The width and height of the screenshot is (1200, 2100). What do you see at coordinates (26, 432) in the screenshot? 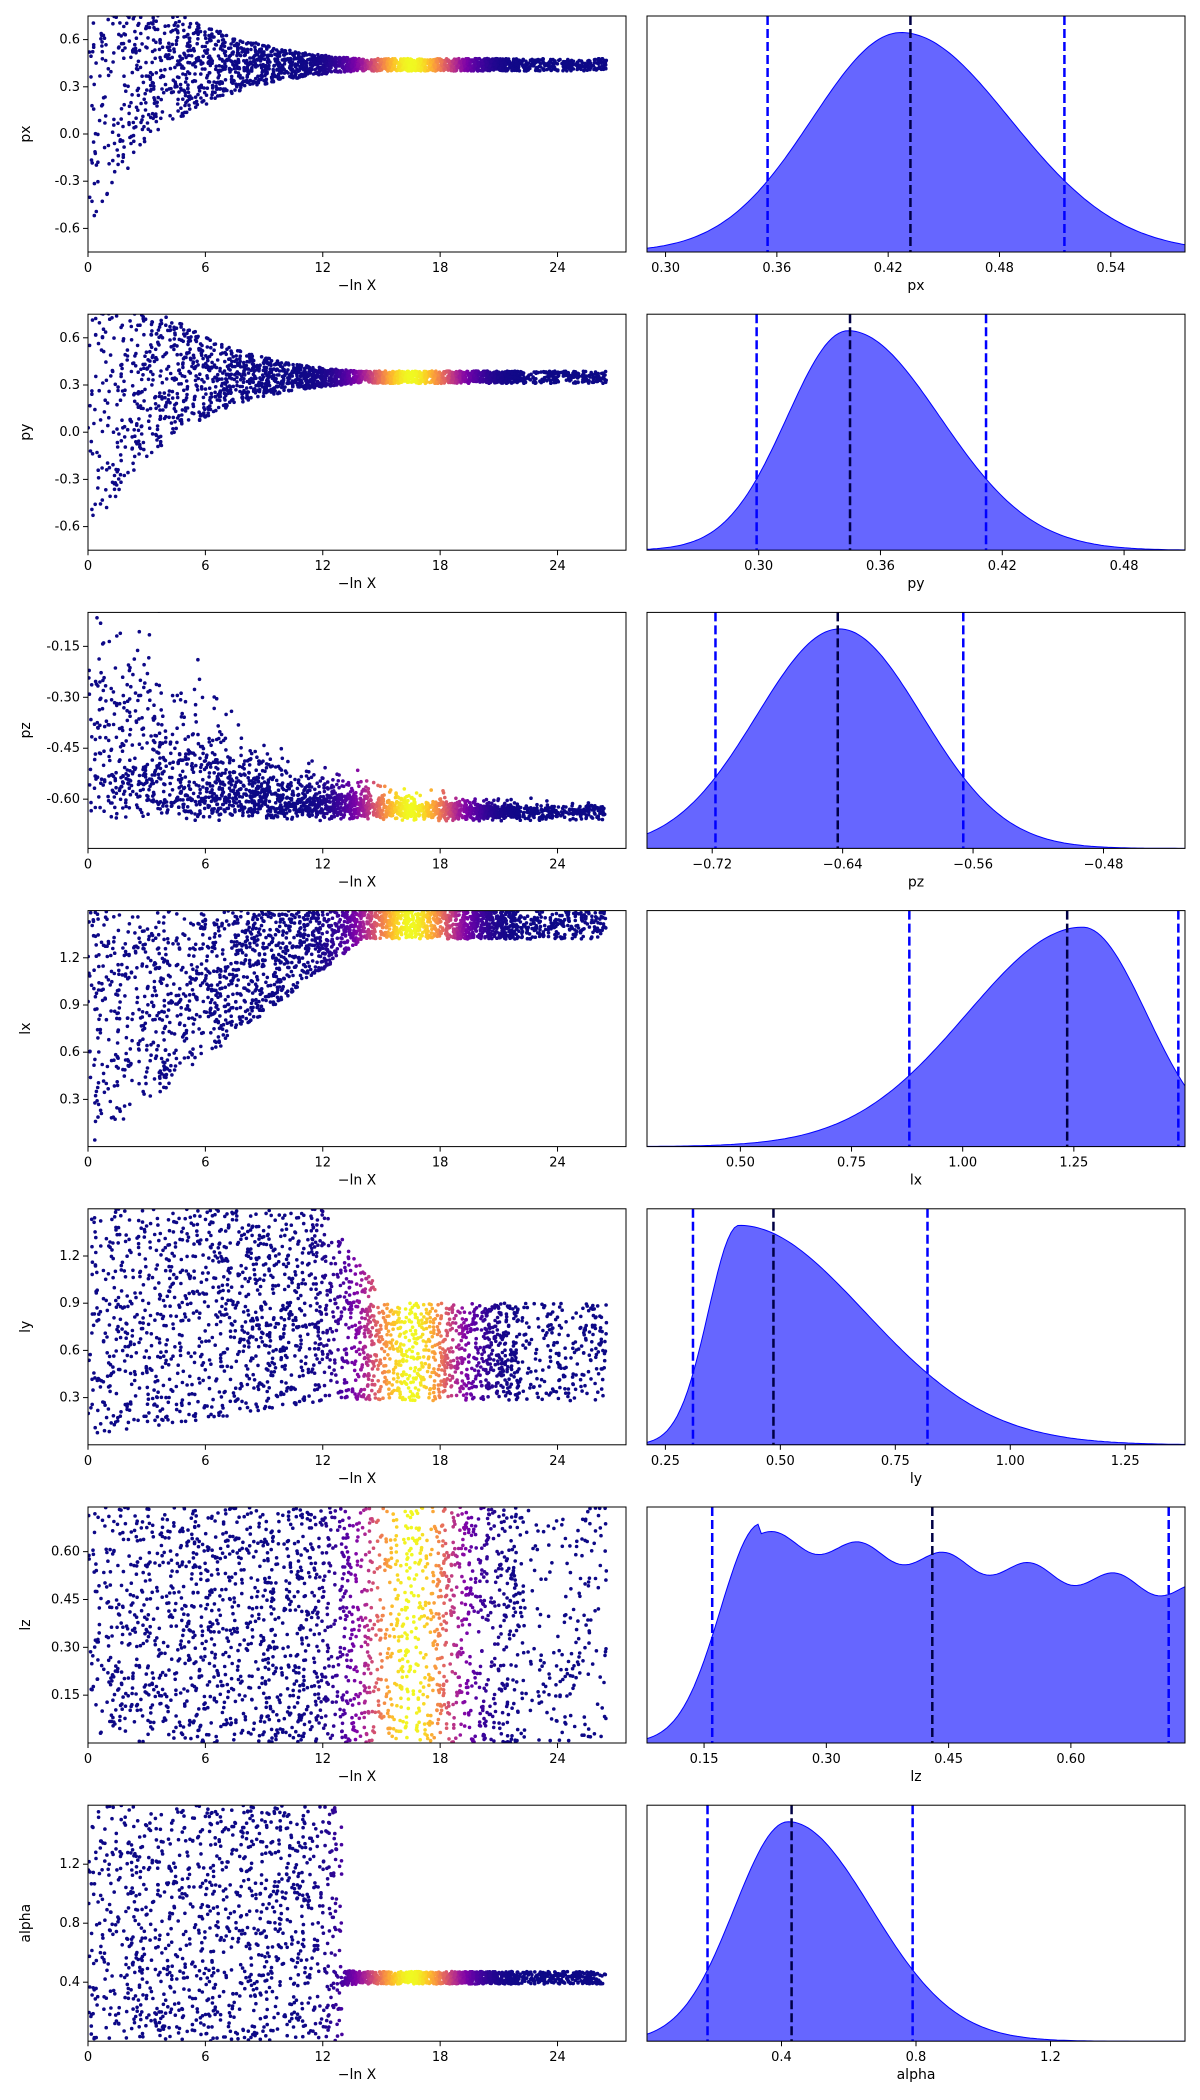
I see `py-trace-ylabel: py` at bounding box center [26, 432].